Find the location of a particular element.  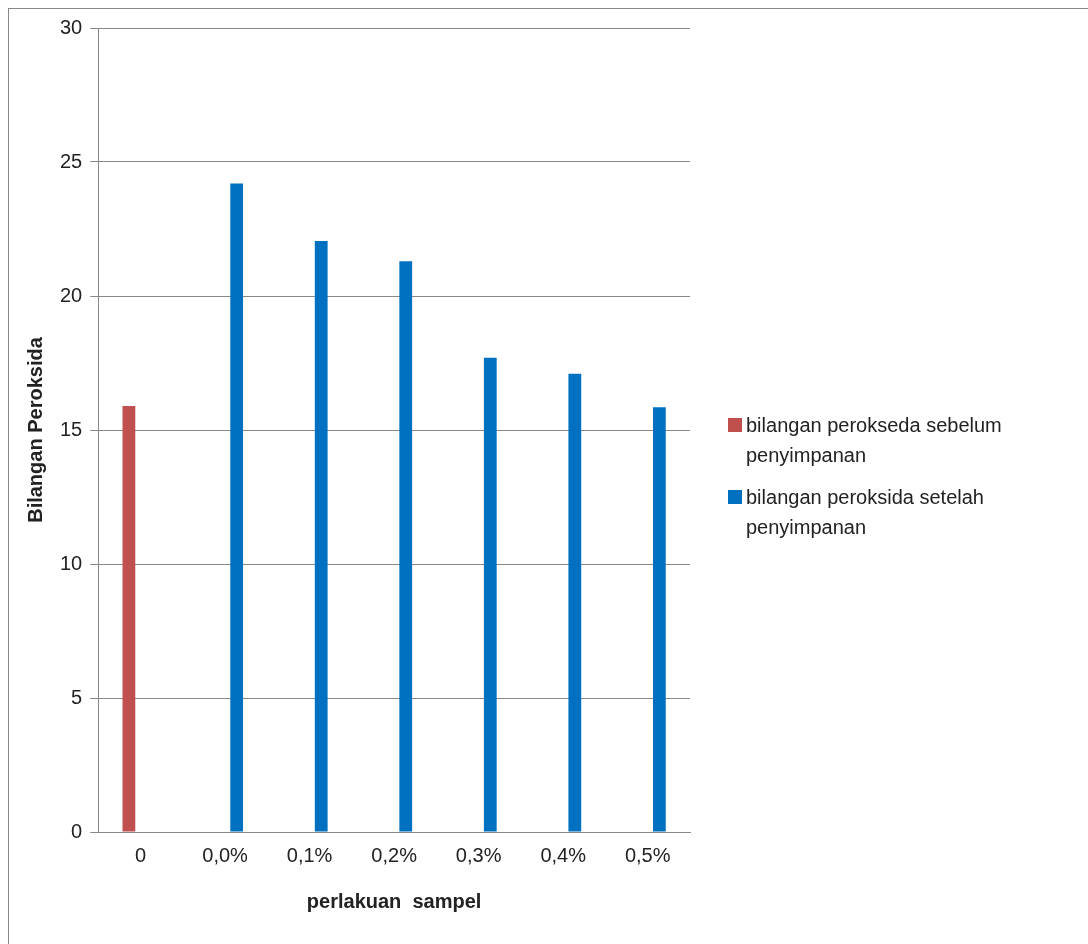

y-tick-label: 20 is located at coordinates (71, 294).